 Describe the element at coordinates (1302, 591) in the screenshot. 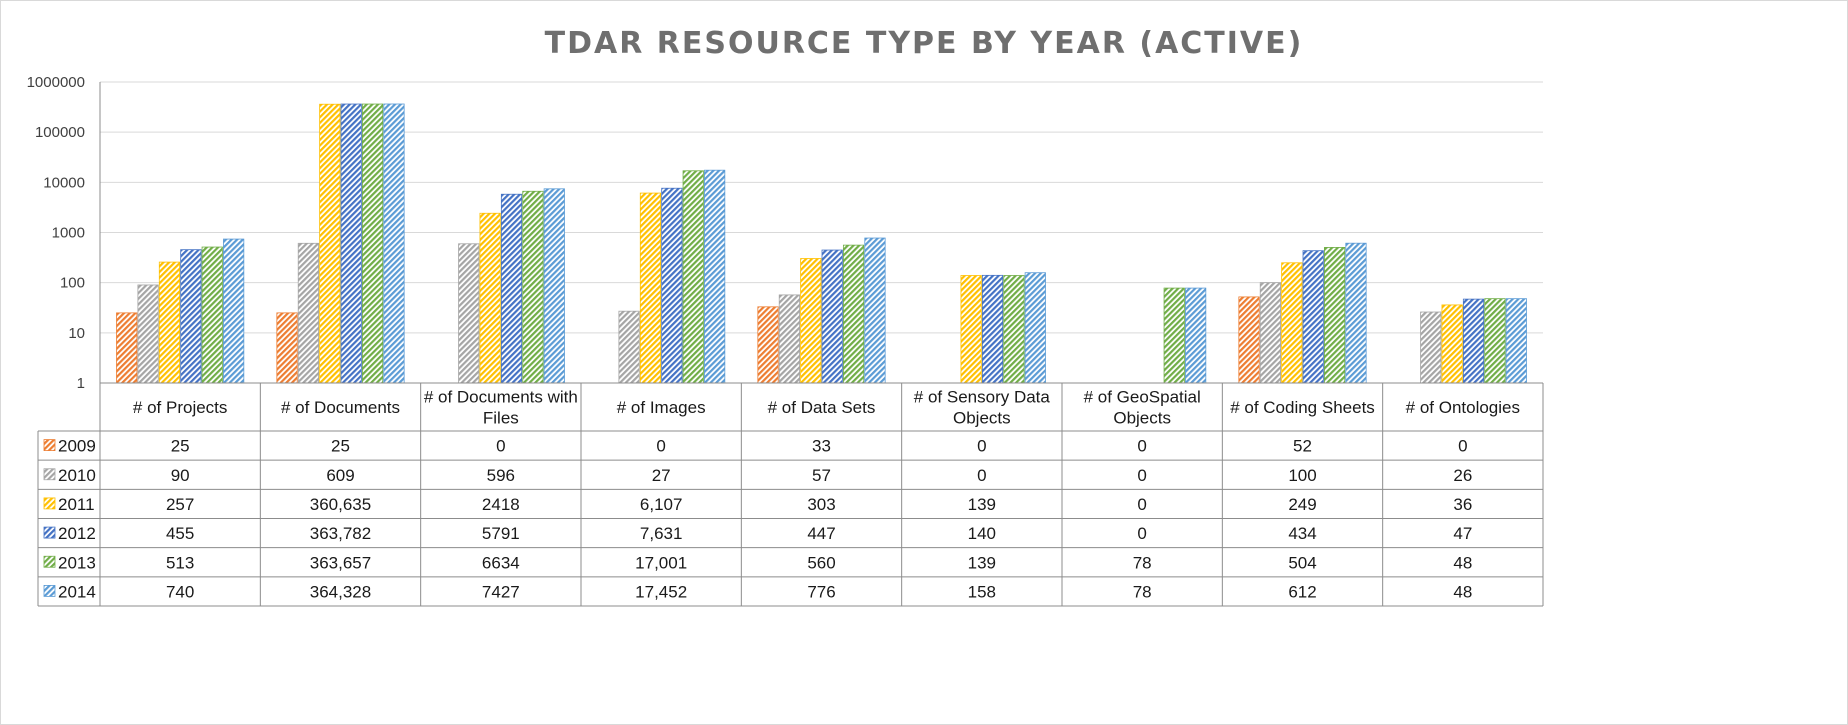

I see `table-cell: 612` at that location.